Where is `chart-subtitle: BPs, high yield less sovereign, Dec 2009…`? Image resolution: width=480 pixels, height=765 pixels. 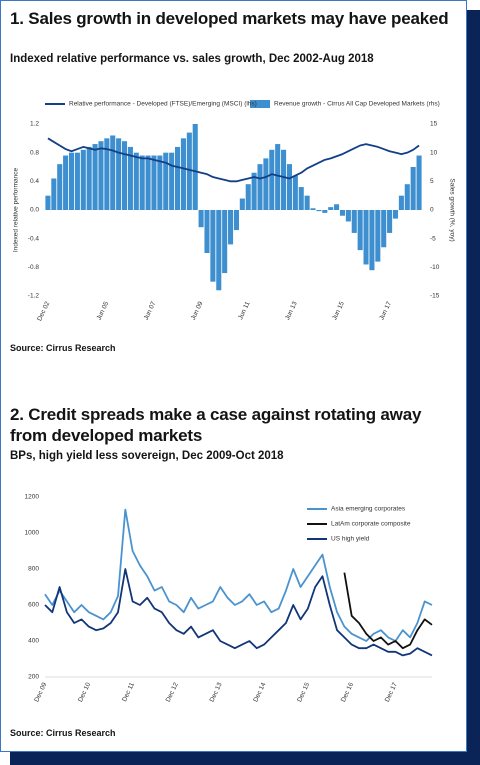
chart-subtitle: BPs, high yield less sovereign, Dec 2009… is located at coordinates (147, 456).